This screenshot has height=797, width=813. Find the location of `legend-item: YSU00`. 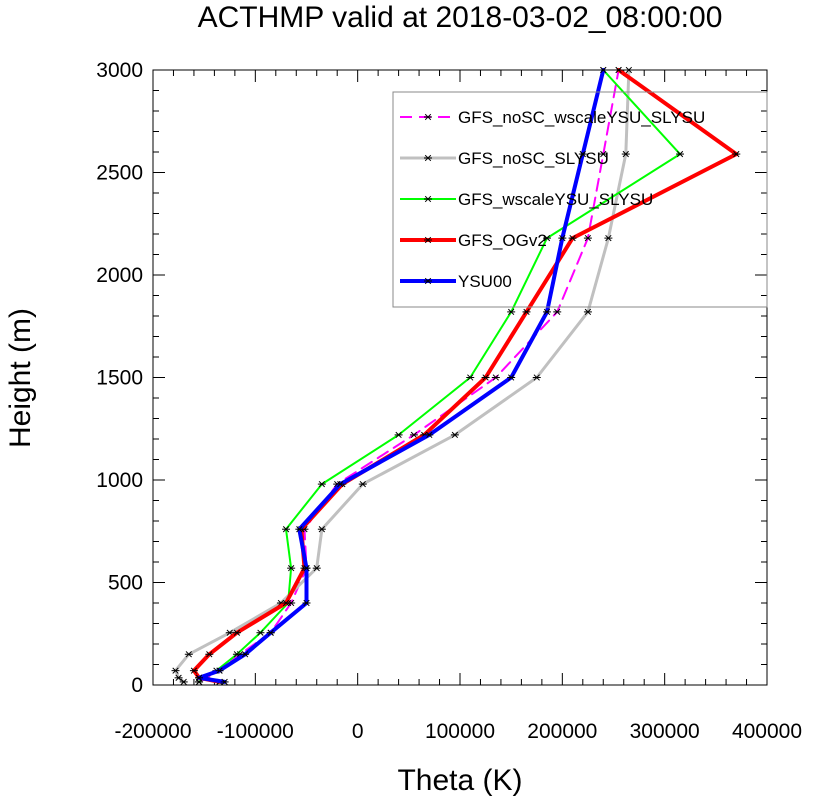

legend-item: YSU00 is located at coordinates (456, 281).